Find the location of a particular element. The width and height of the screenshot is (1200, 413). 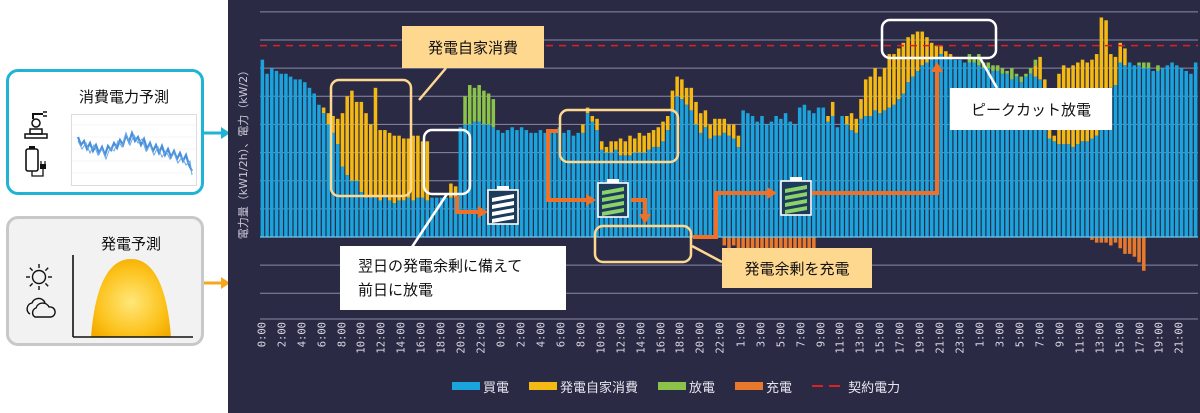

arrow-consumption-to-chart is located at coordinates (217, 133).